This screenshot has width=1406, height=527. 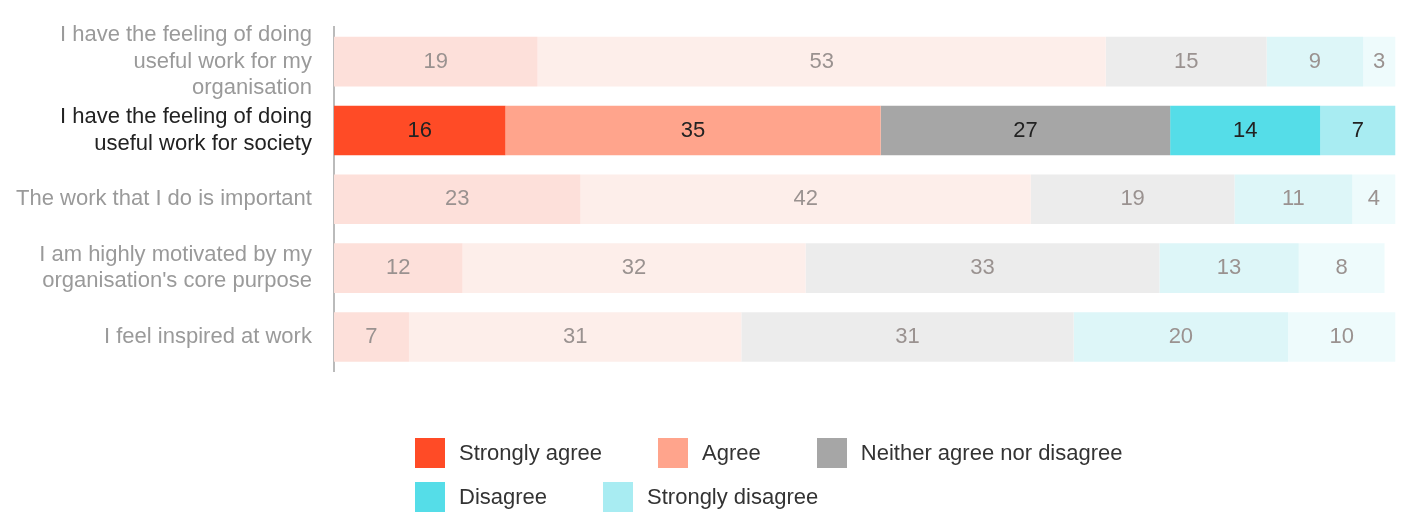 I want to click on data-label: 33, so click(x=982, y=267).